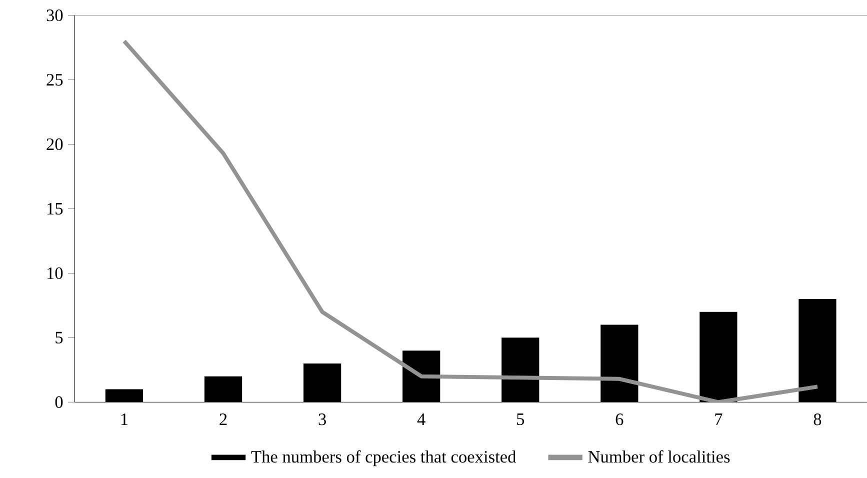  Describe the element at coordinates (59, 402) in the screenshot. I see `y-tick-label: 0` at that location.